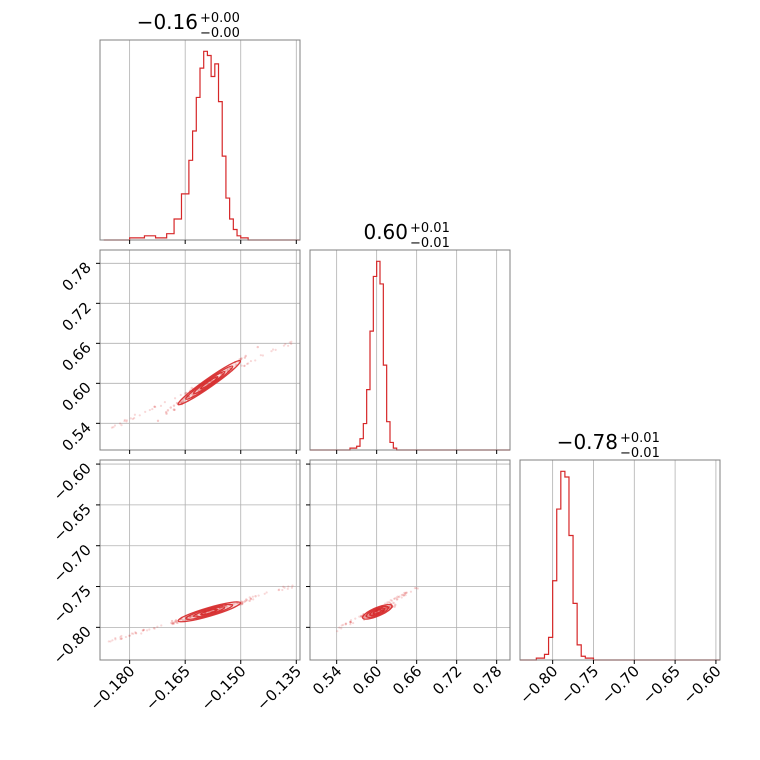  Describe the element at coordinates (224, 688) in the screenshot. I see `x-tick-label: −0.150` at that location.